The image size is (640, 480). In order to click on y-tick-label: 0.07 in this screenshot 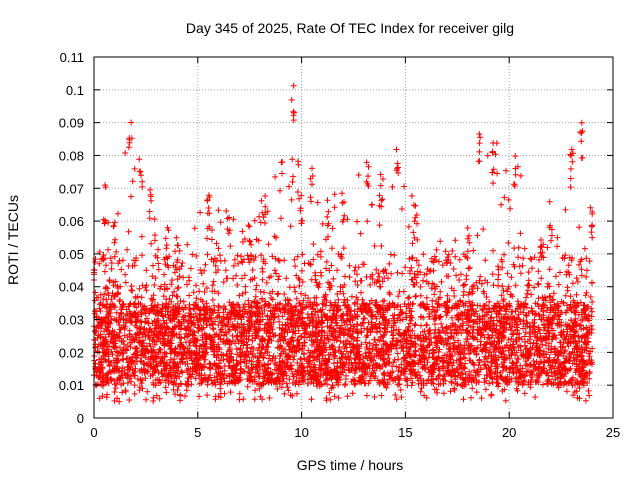, I will do `click(71, 188)`.